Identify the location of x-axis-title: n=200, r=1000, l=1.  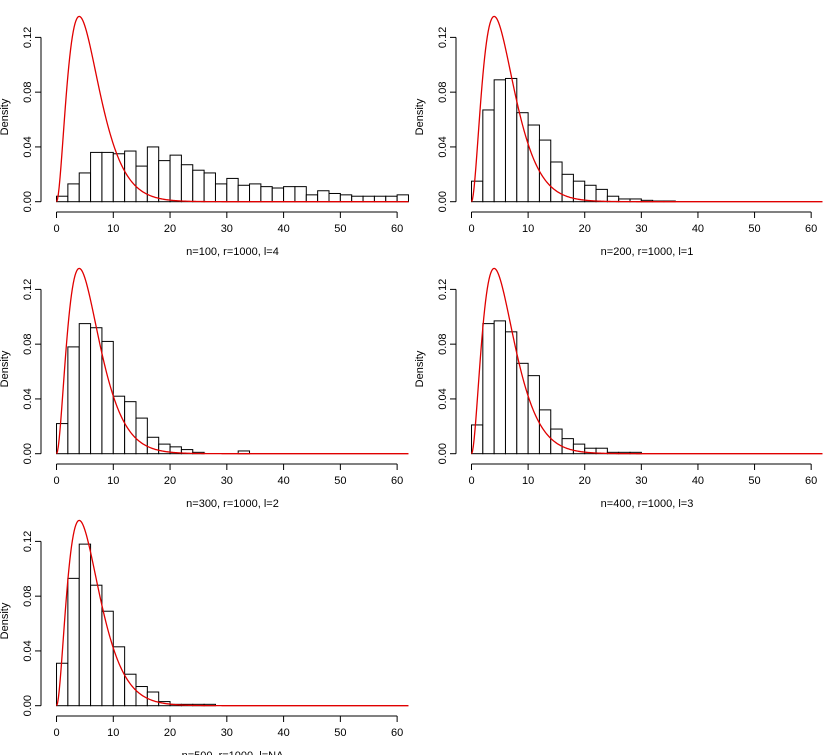
(647, 252).